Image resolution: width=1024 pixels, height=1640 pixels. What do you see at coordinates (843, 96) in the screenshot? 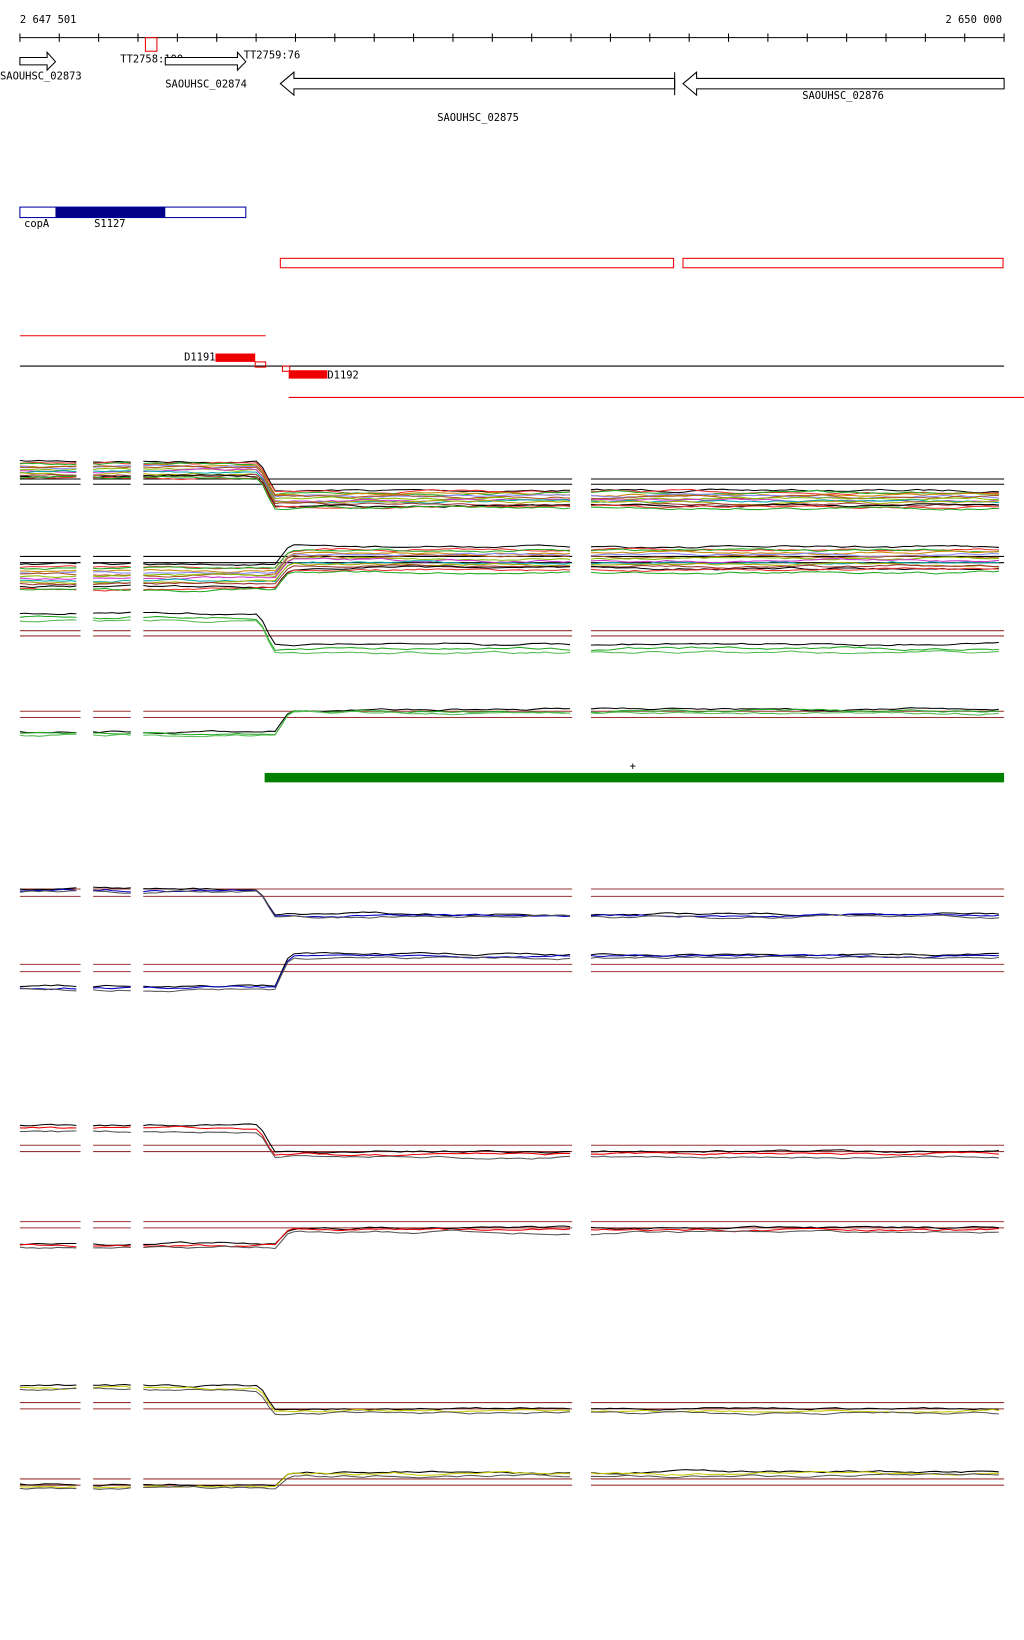
I see `gene-label: SAOUHSC_02876` at bounding box center [843, 96].